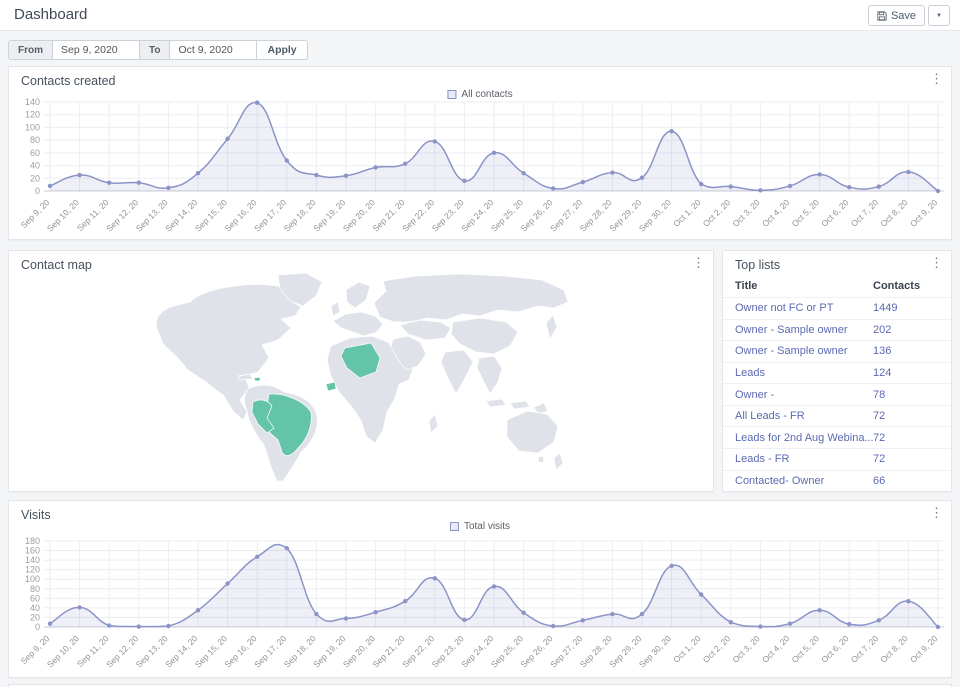 This screenshot has width=960, height=687. What do you see at coordinates (837, 372) in the screenshot?
I see `table-row: Leads 124` at bounding box center [837, 372].